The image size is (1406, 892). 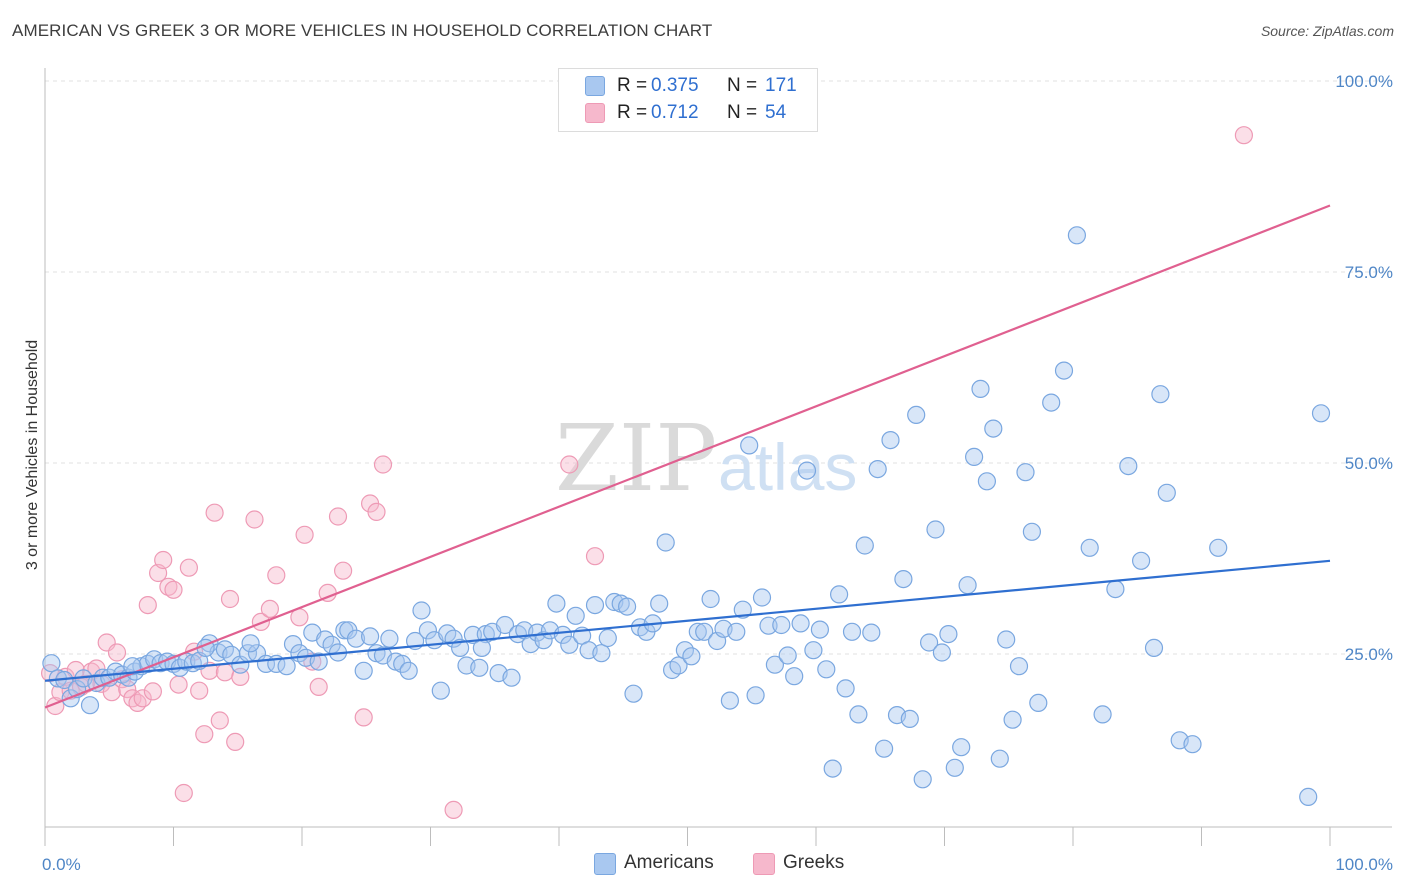 What do you see at coordinates (687, 620) in the screenshot?
I see `americans-trend-line` at bounding box center [687, 620].